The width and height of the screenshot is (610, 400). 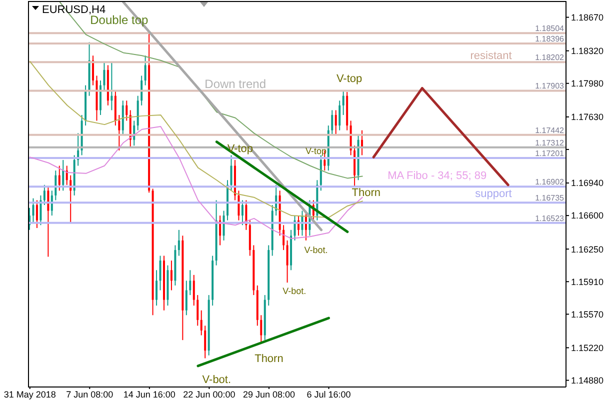 I want to click on ref-line-label: 1.18202, so click(x=550, y=57).